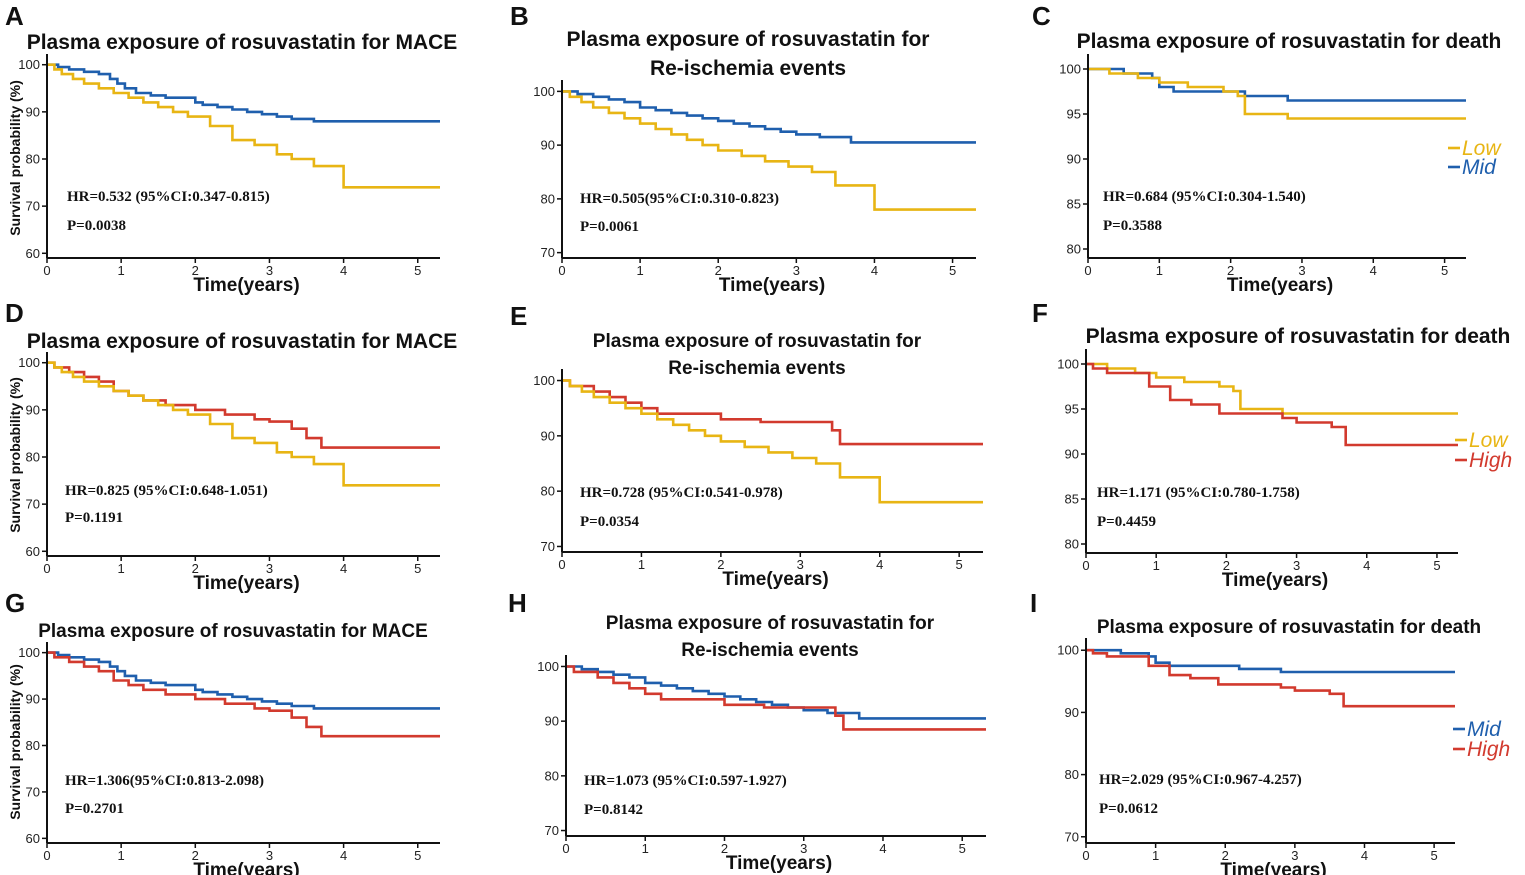 This screenshot has height=875, width=1525. I want to click on y-tick-label: 60, so click(33, 551).